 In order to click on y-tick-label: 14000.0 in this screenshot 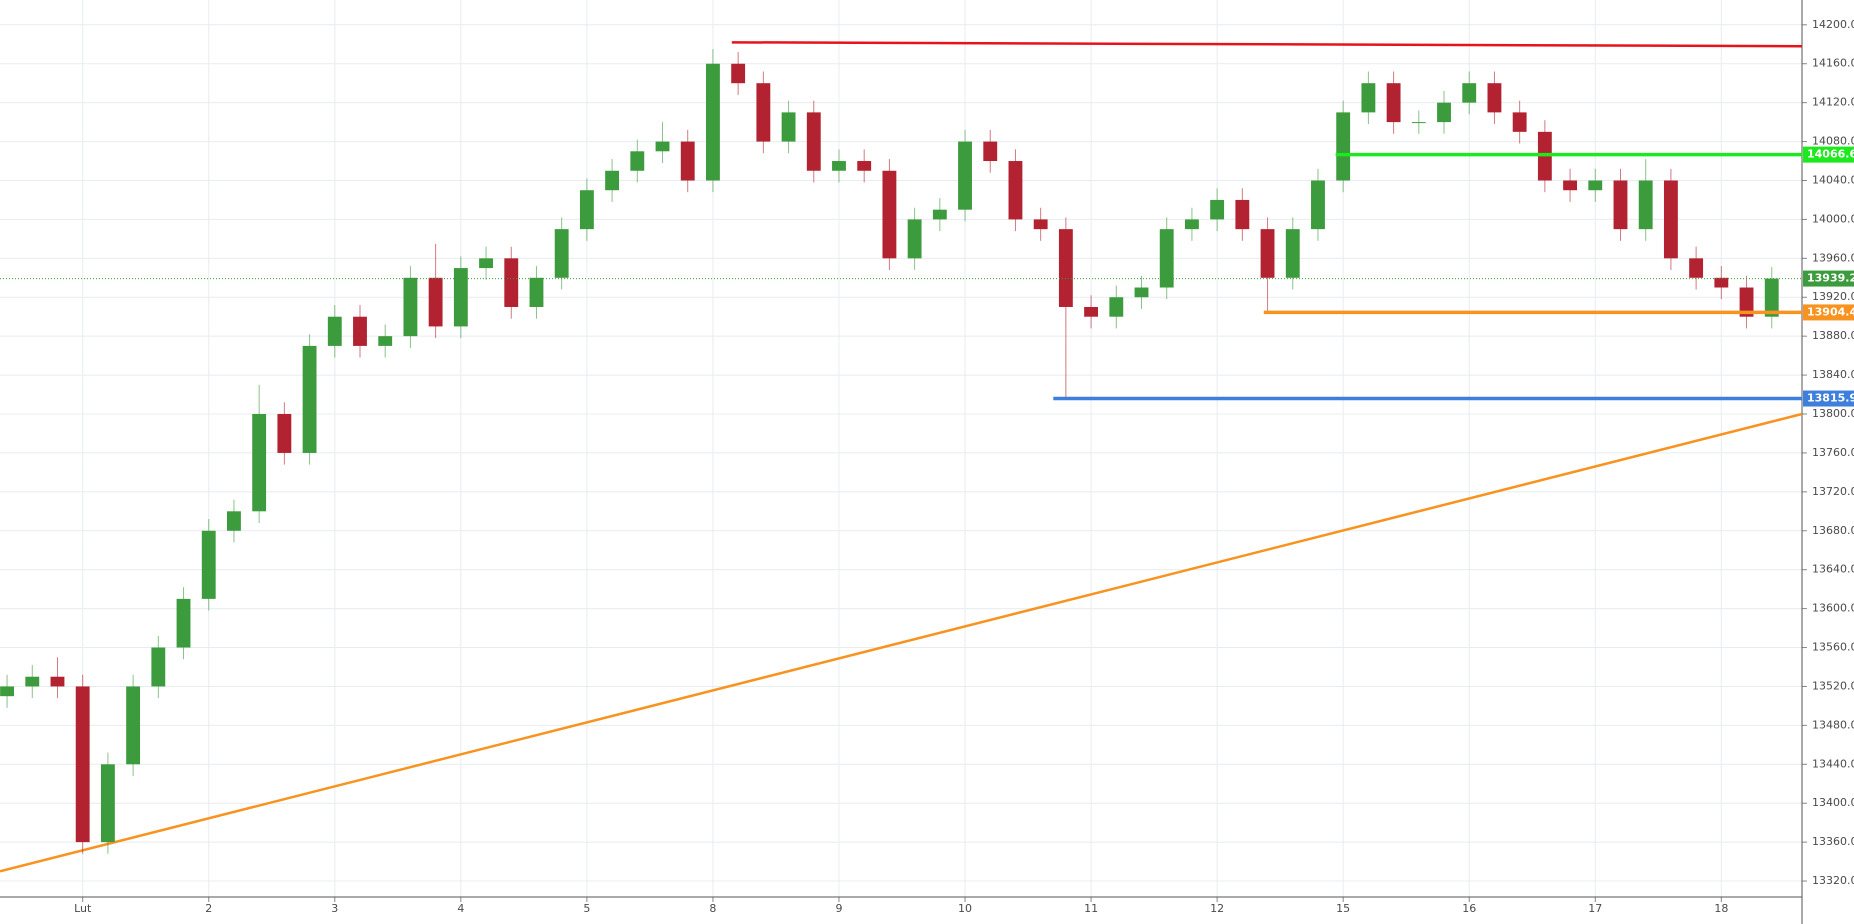, I will do `click(1833, 218)`.